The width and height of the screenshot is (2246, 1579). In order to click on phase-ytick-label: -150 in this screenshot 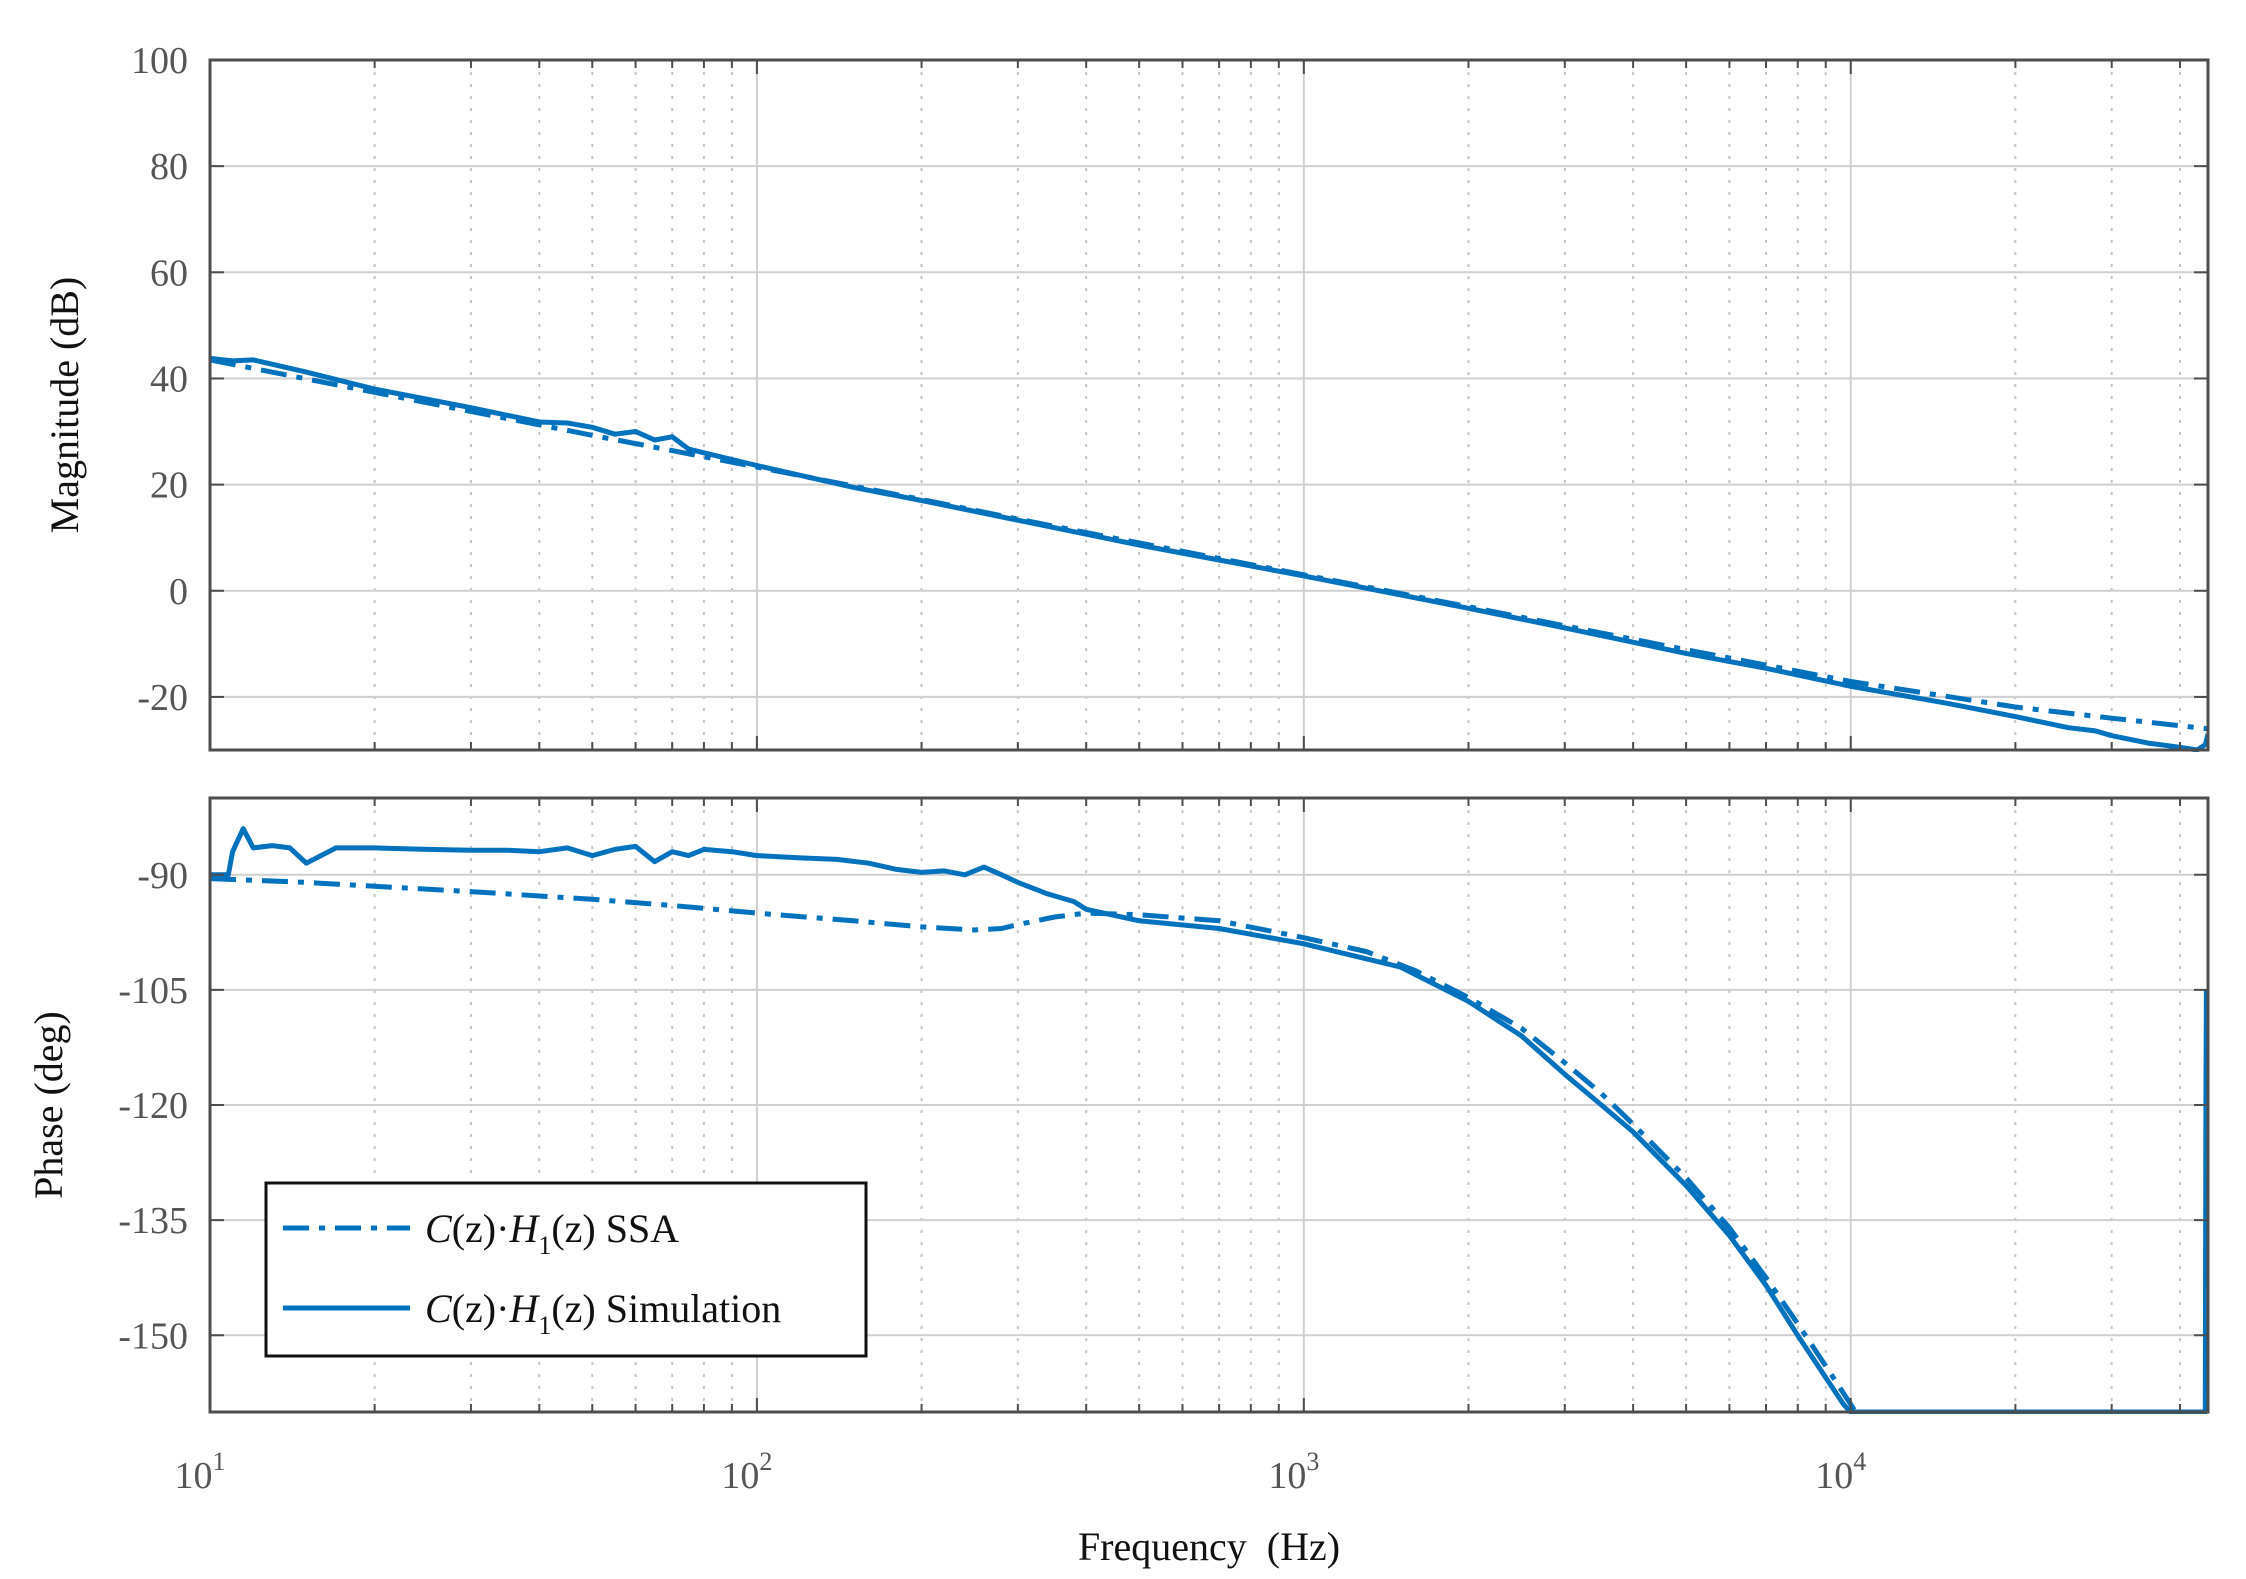, I will do `click(153, 1336)`.